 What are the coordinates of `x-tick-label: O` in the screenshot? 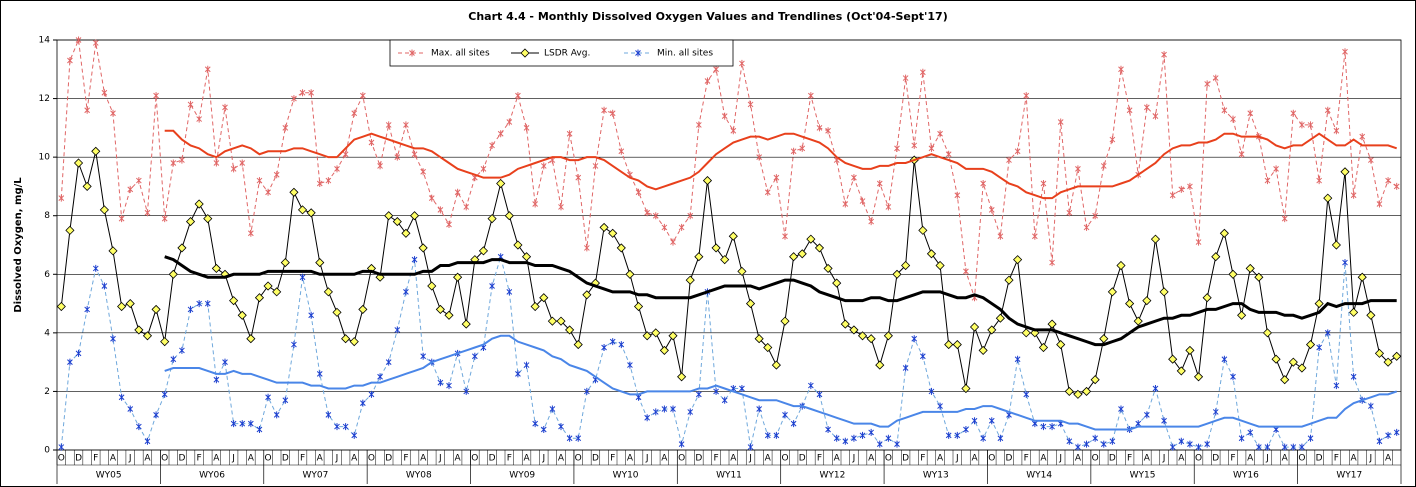 It's located at (268, 459).